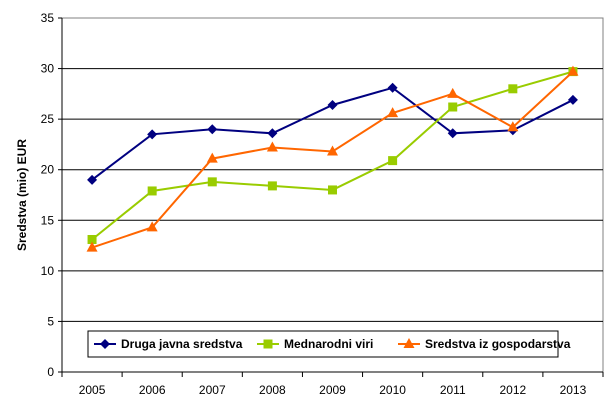  I want to click on x-tick-label: 2006, so click(152, 390).